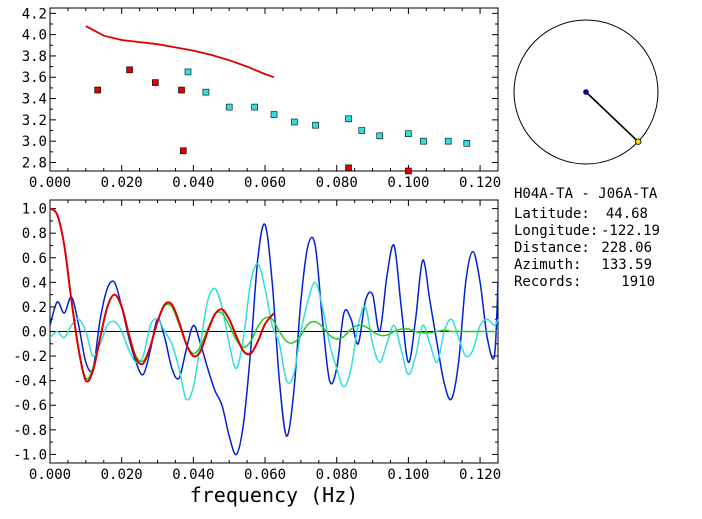 Image resolution: width=702 pixels, height=519 pixels. Describe the element at coordinates (274, 495) in the screenshot. I see `x-axis-label: frequency (Hz)` at that location.